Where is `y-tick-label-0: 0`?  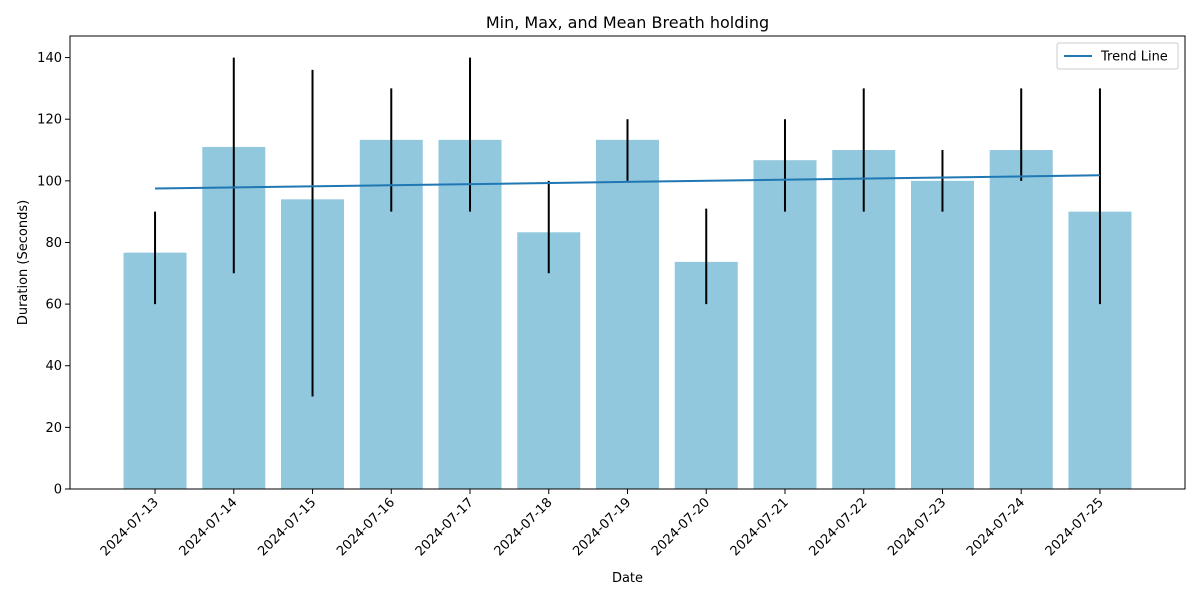 y-tick-label-0: 0 is located at coordinates (58, 490).